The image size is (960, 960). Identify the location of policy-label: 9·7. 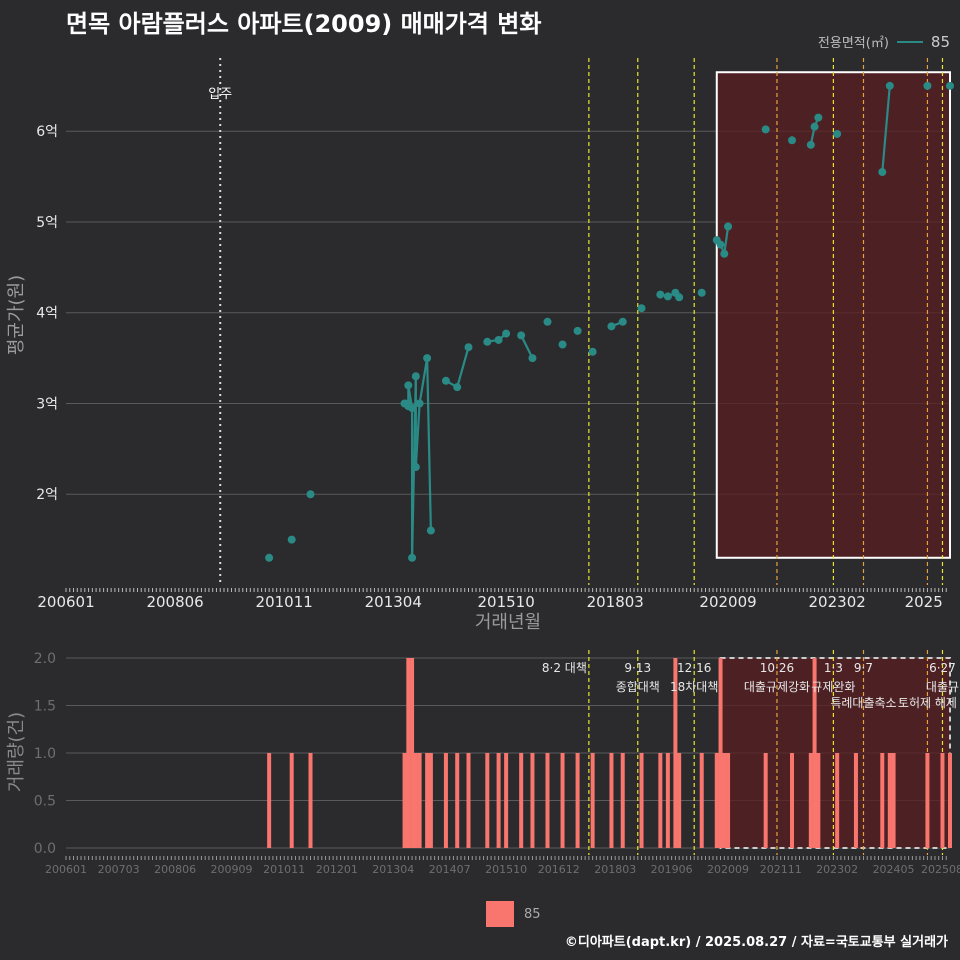
(863, 668).